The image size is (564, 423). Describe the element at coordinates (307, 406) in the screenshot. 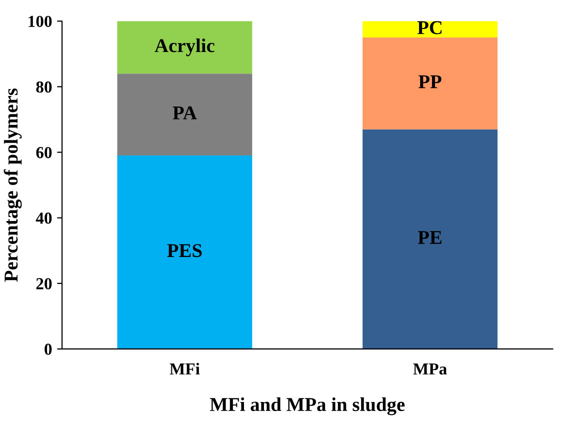

I see `x-axis-title: MFi and MPa in sludge` at that location.